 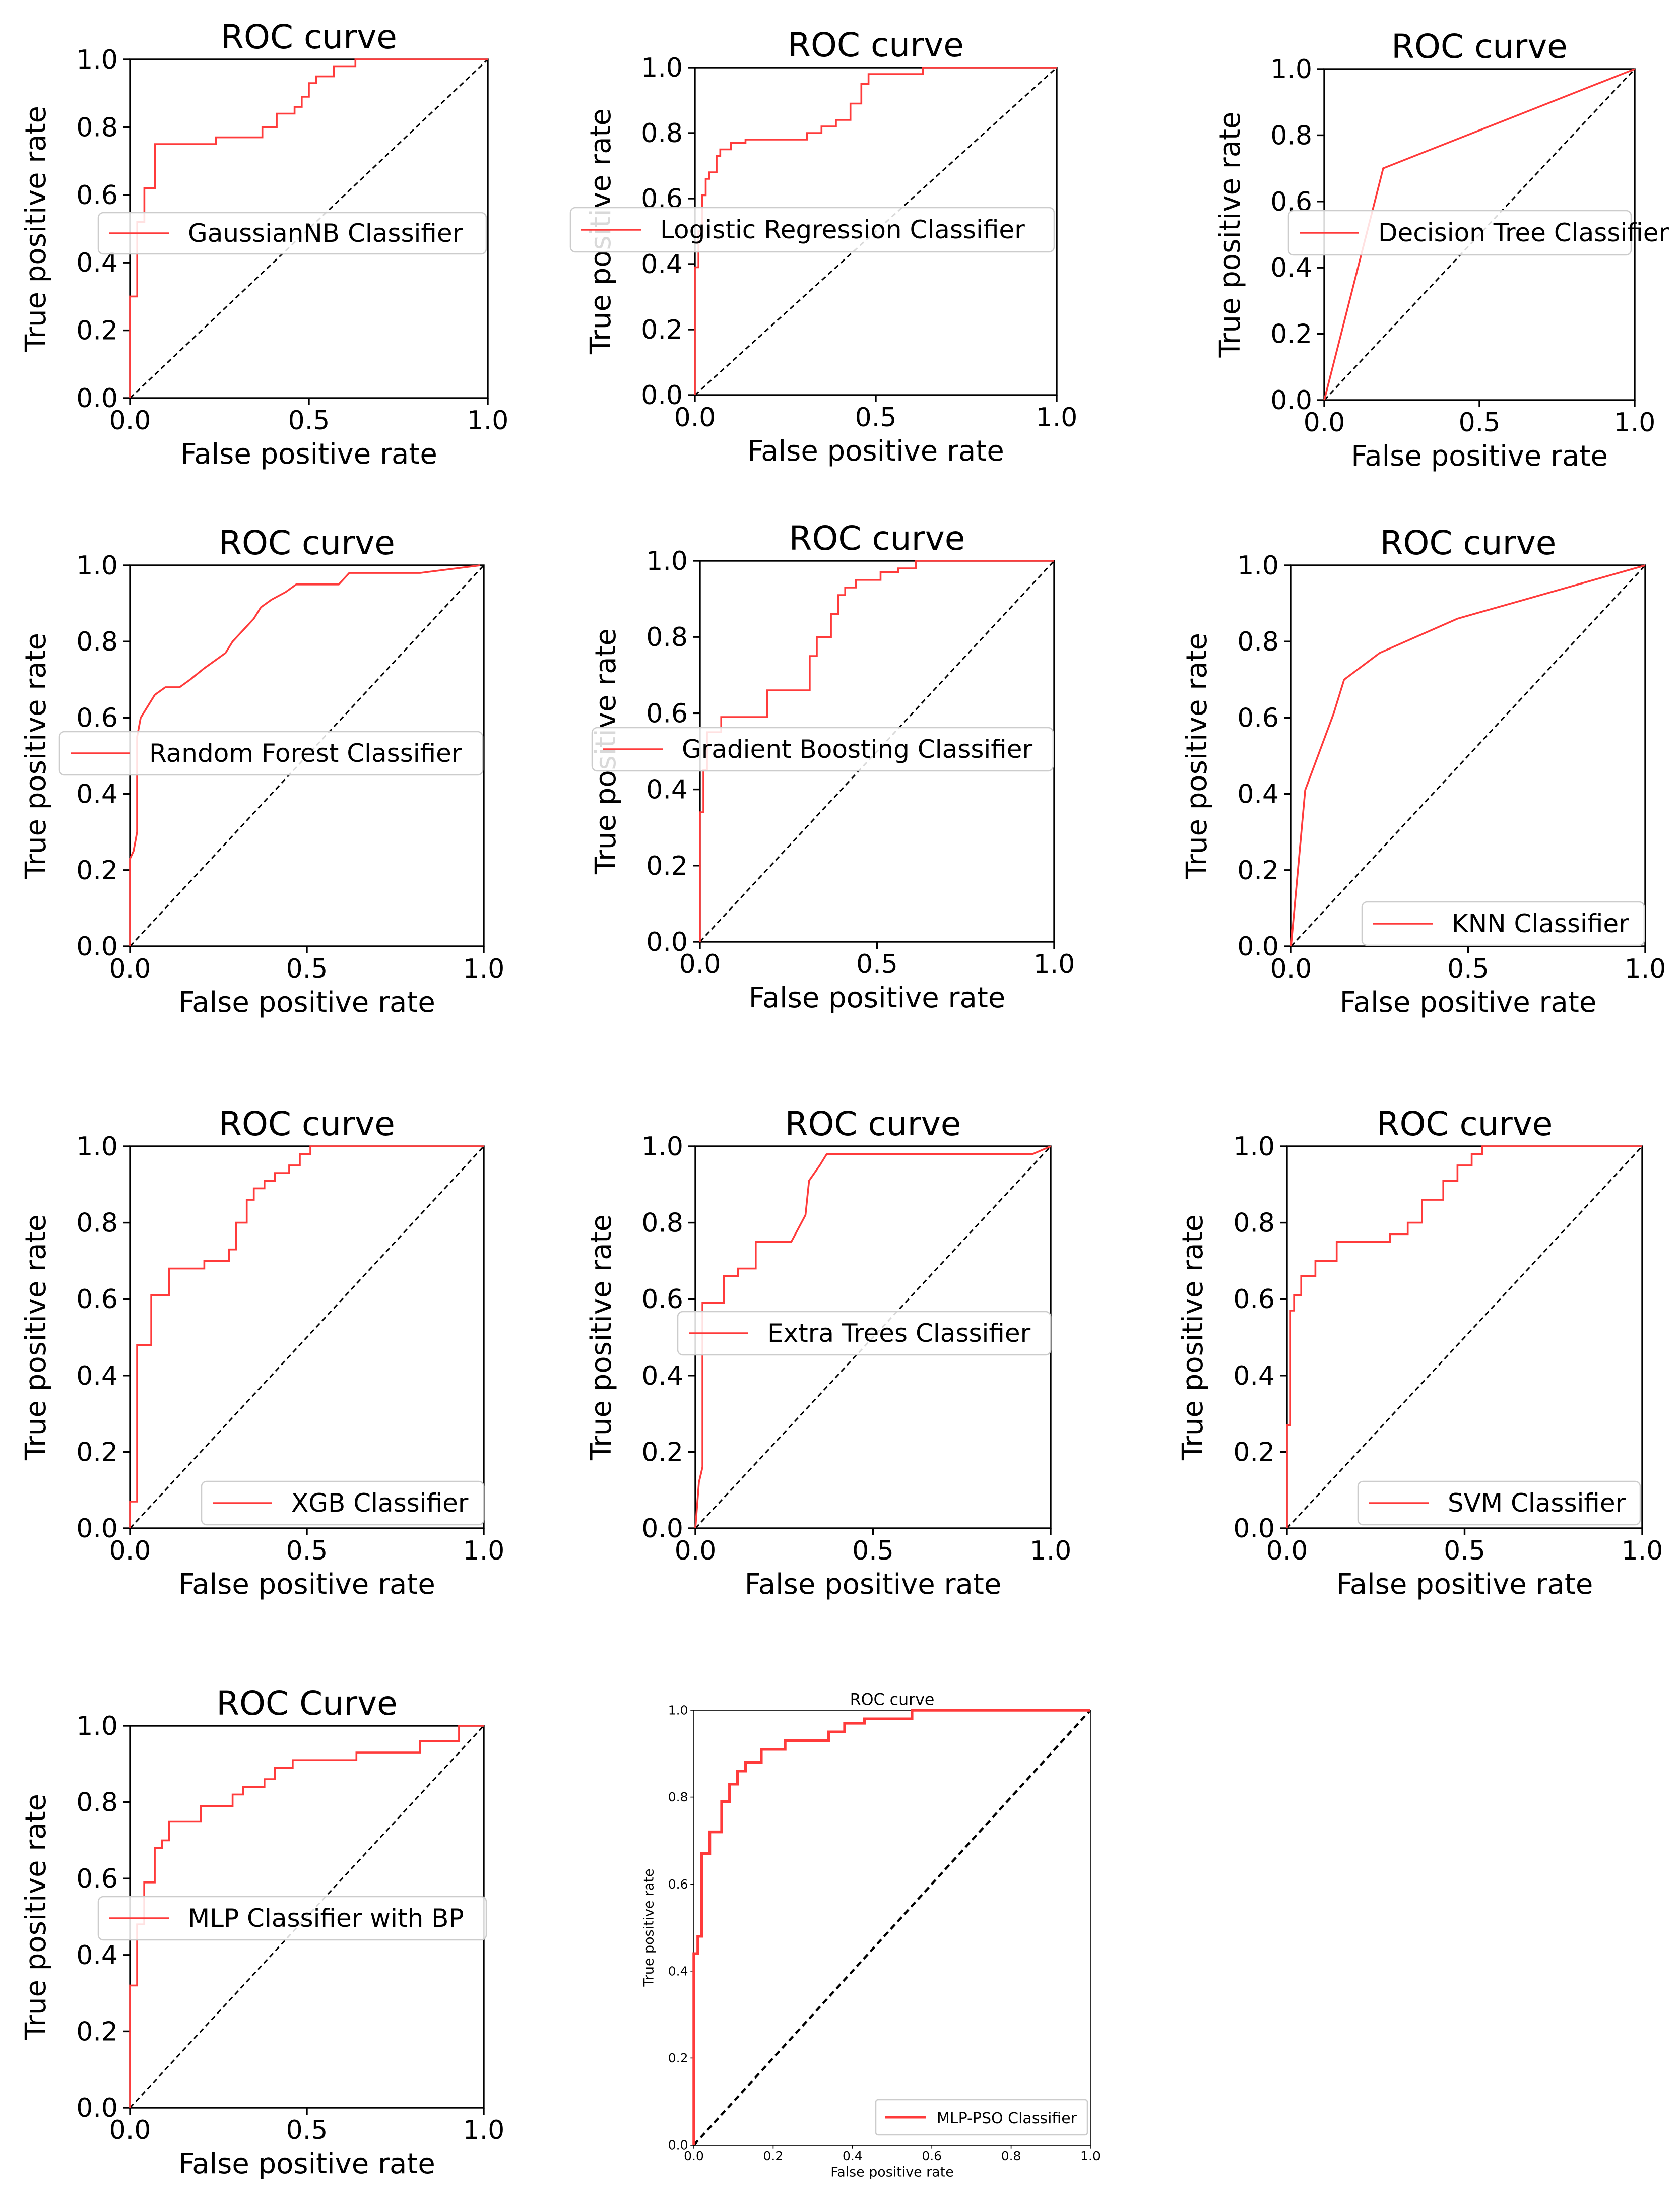 I want to click on legend-label: Random Forest Classifier, so click(x=305, y=753).